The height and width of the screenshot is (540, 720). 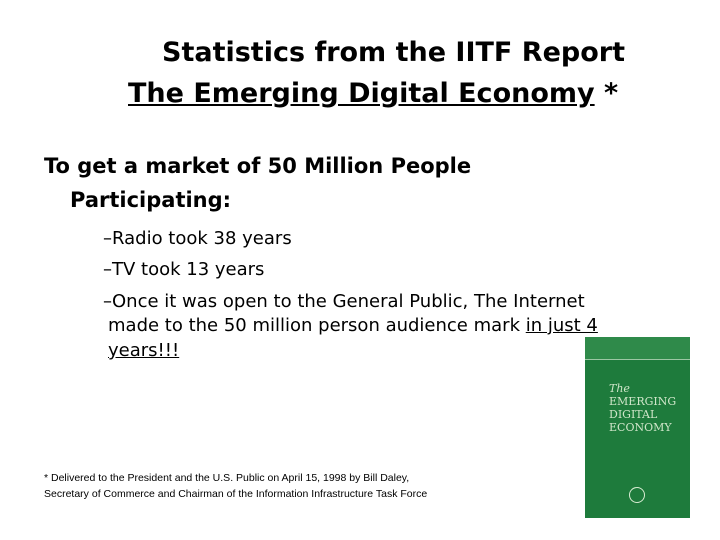 What do you see at coordinates (361, 93) in the screenshot?
I see `title-underlined: The Emerging Digital Economy` at bounding box center [361, 93].